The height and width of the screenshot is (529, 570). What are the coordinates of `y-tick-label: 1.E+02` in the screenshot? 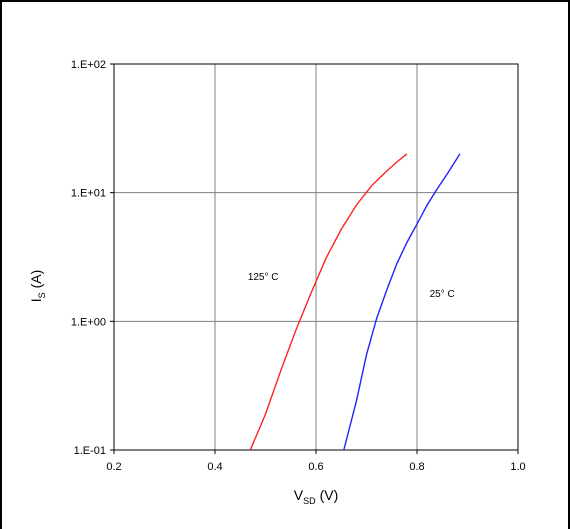 It's located at (88, 65).